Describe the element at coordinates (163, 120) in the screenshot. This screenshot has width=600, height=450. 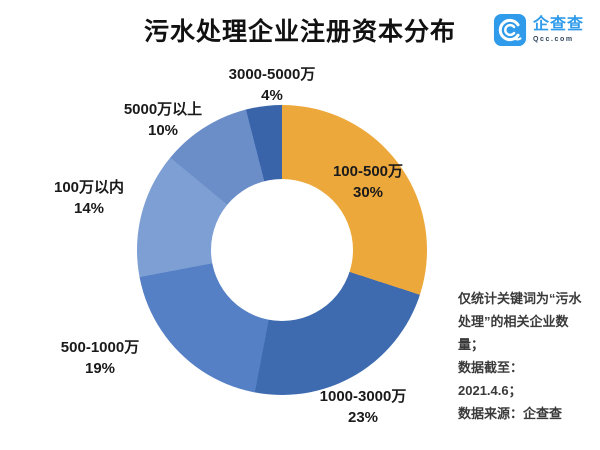
I see `slice-label-over-5000: 5000万以上 10%` at that location.